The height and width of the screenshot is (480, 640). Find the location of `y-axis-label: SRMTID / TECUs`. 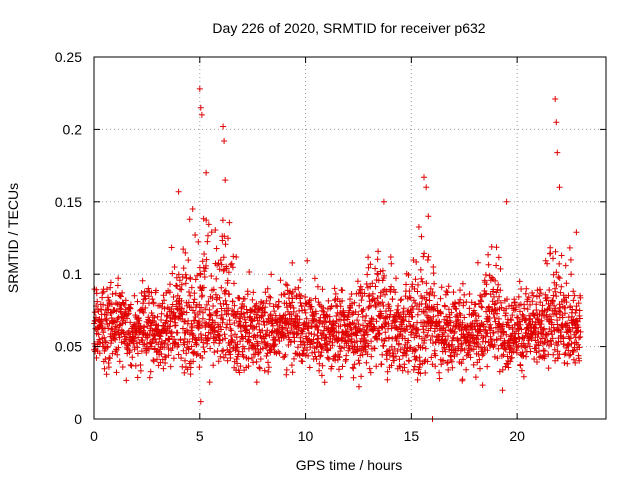

y-axis-label: SRMTID / TECUs is located at coordinates (13, 238).